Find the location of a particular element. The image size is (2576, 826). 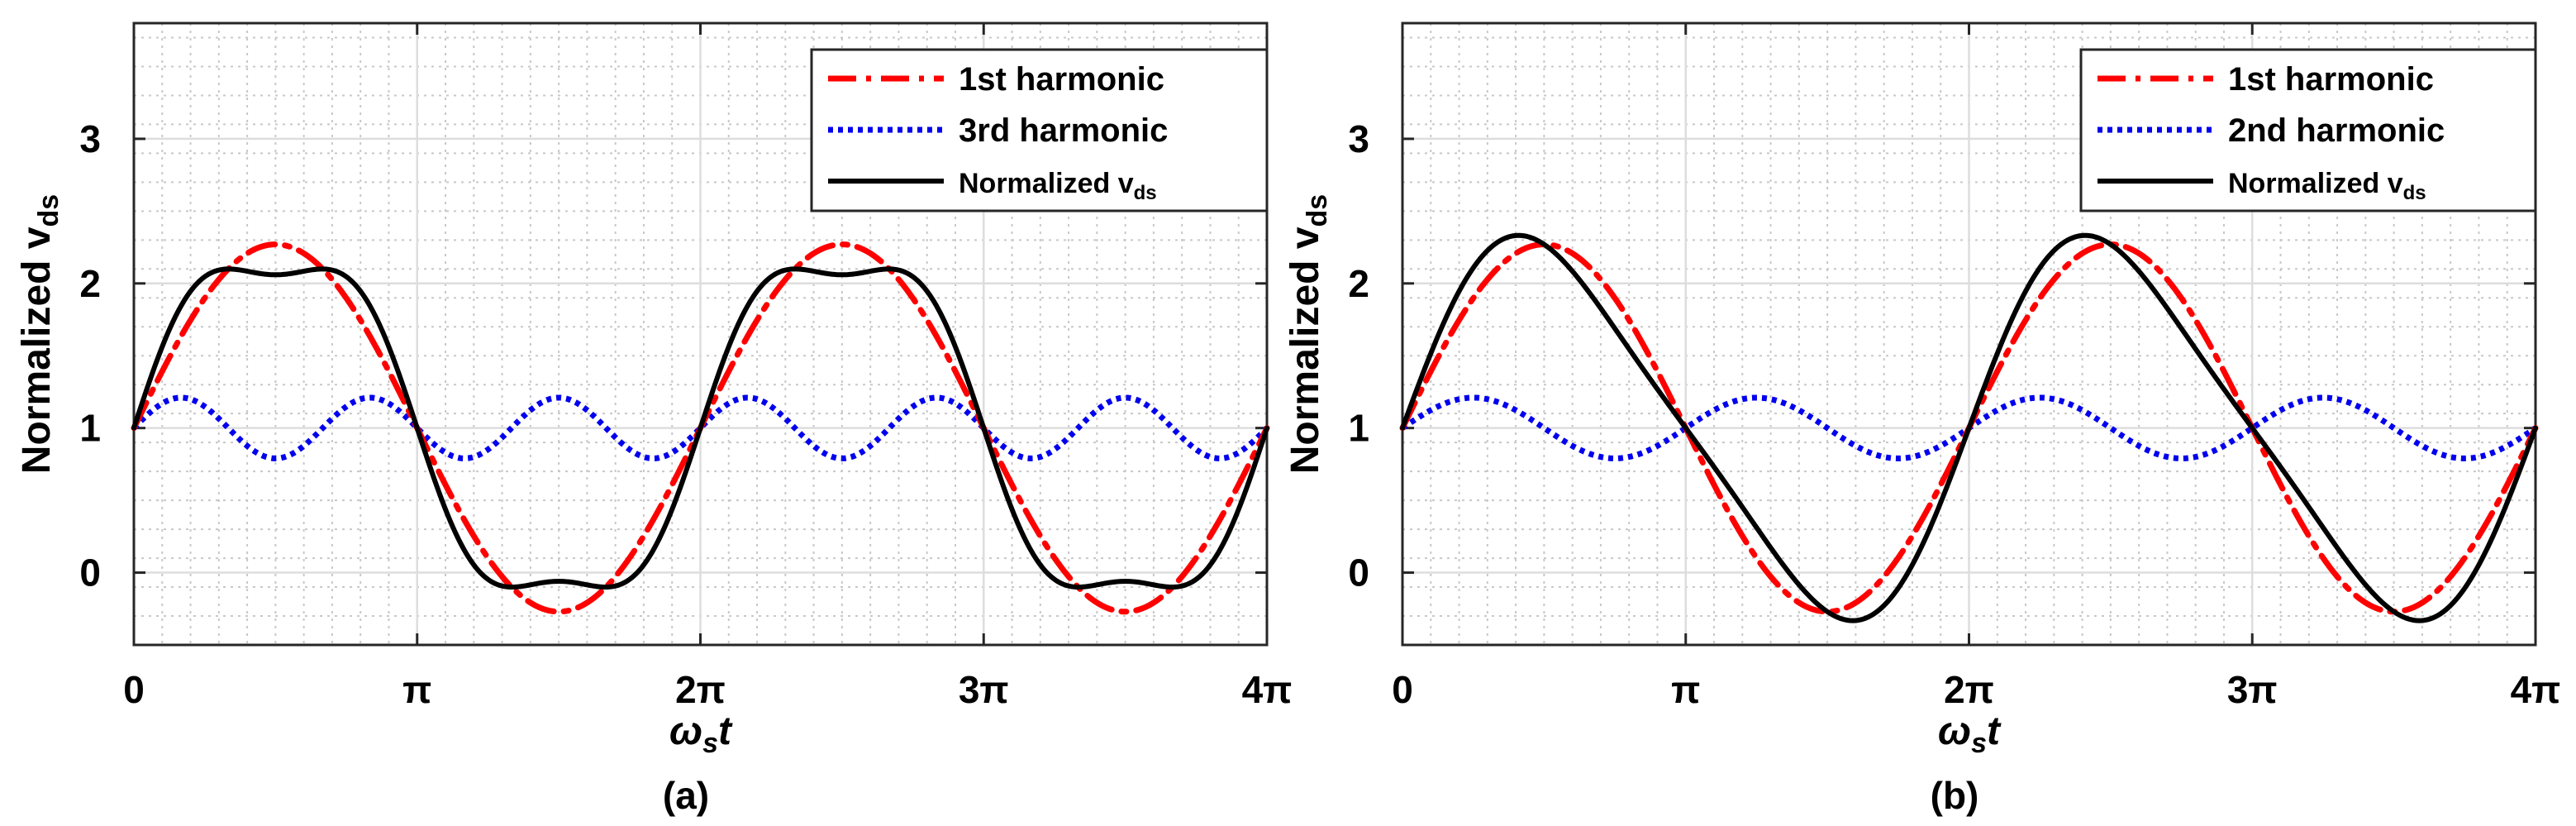

legend: 1st harmonic 3rd harmonic Normalized vds is located at coordinates (1040, 130).